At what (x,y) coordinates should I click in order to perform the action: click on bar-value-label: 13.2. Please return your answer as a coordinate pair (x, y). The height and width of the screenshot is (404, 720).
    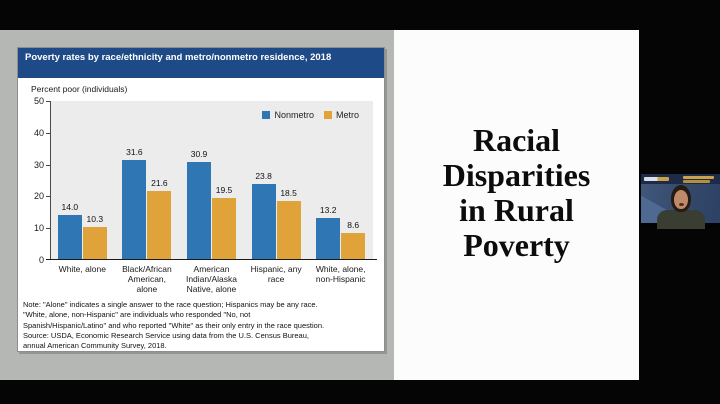
    Looking at the image, I should click on (328, 210).